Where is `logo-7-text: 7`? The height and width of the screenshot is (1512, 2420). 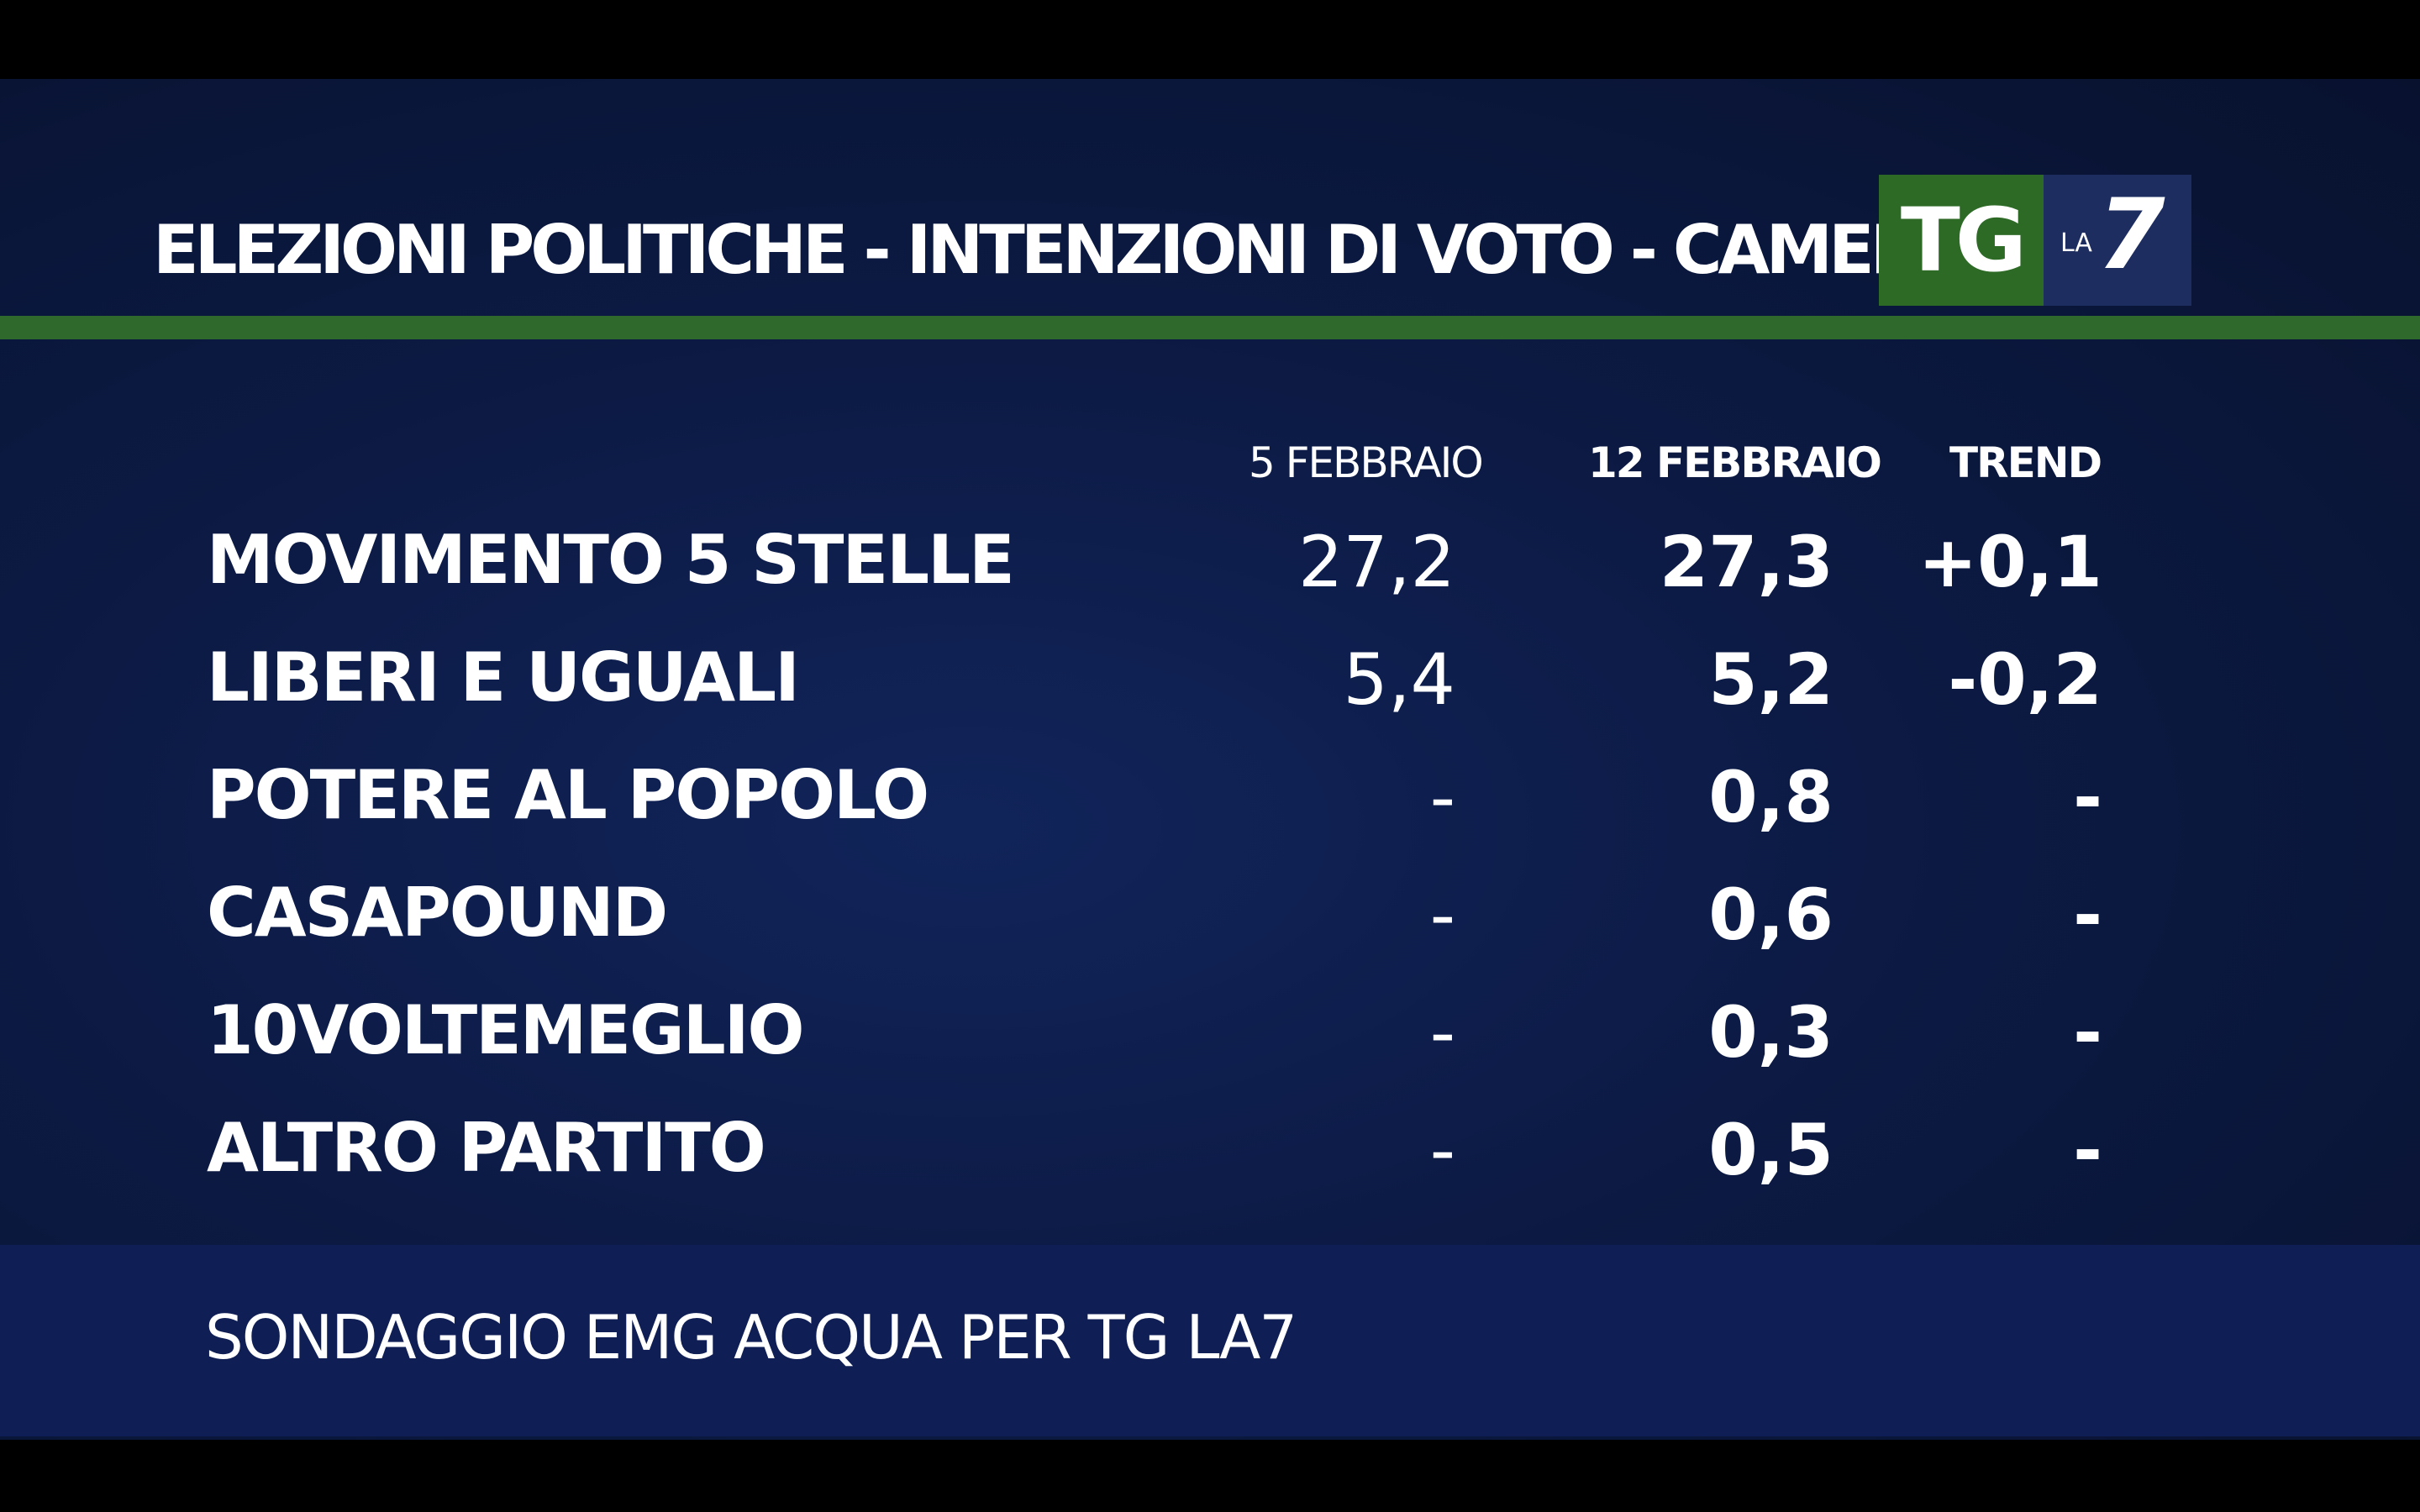
logo-7-text: 7 is located at coordinates (2131, 234).